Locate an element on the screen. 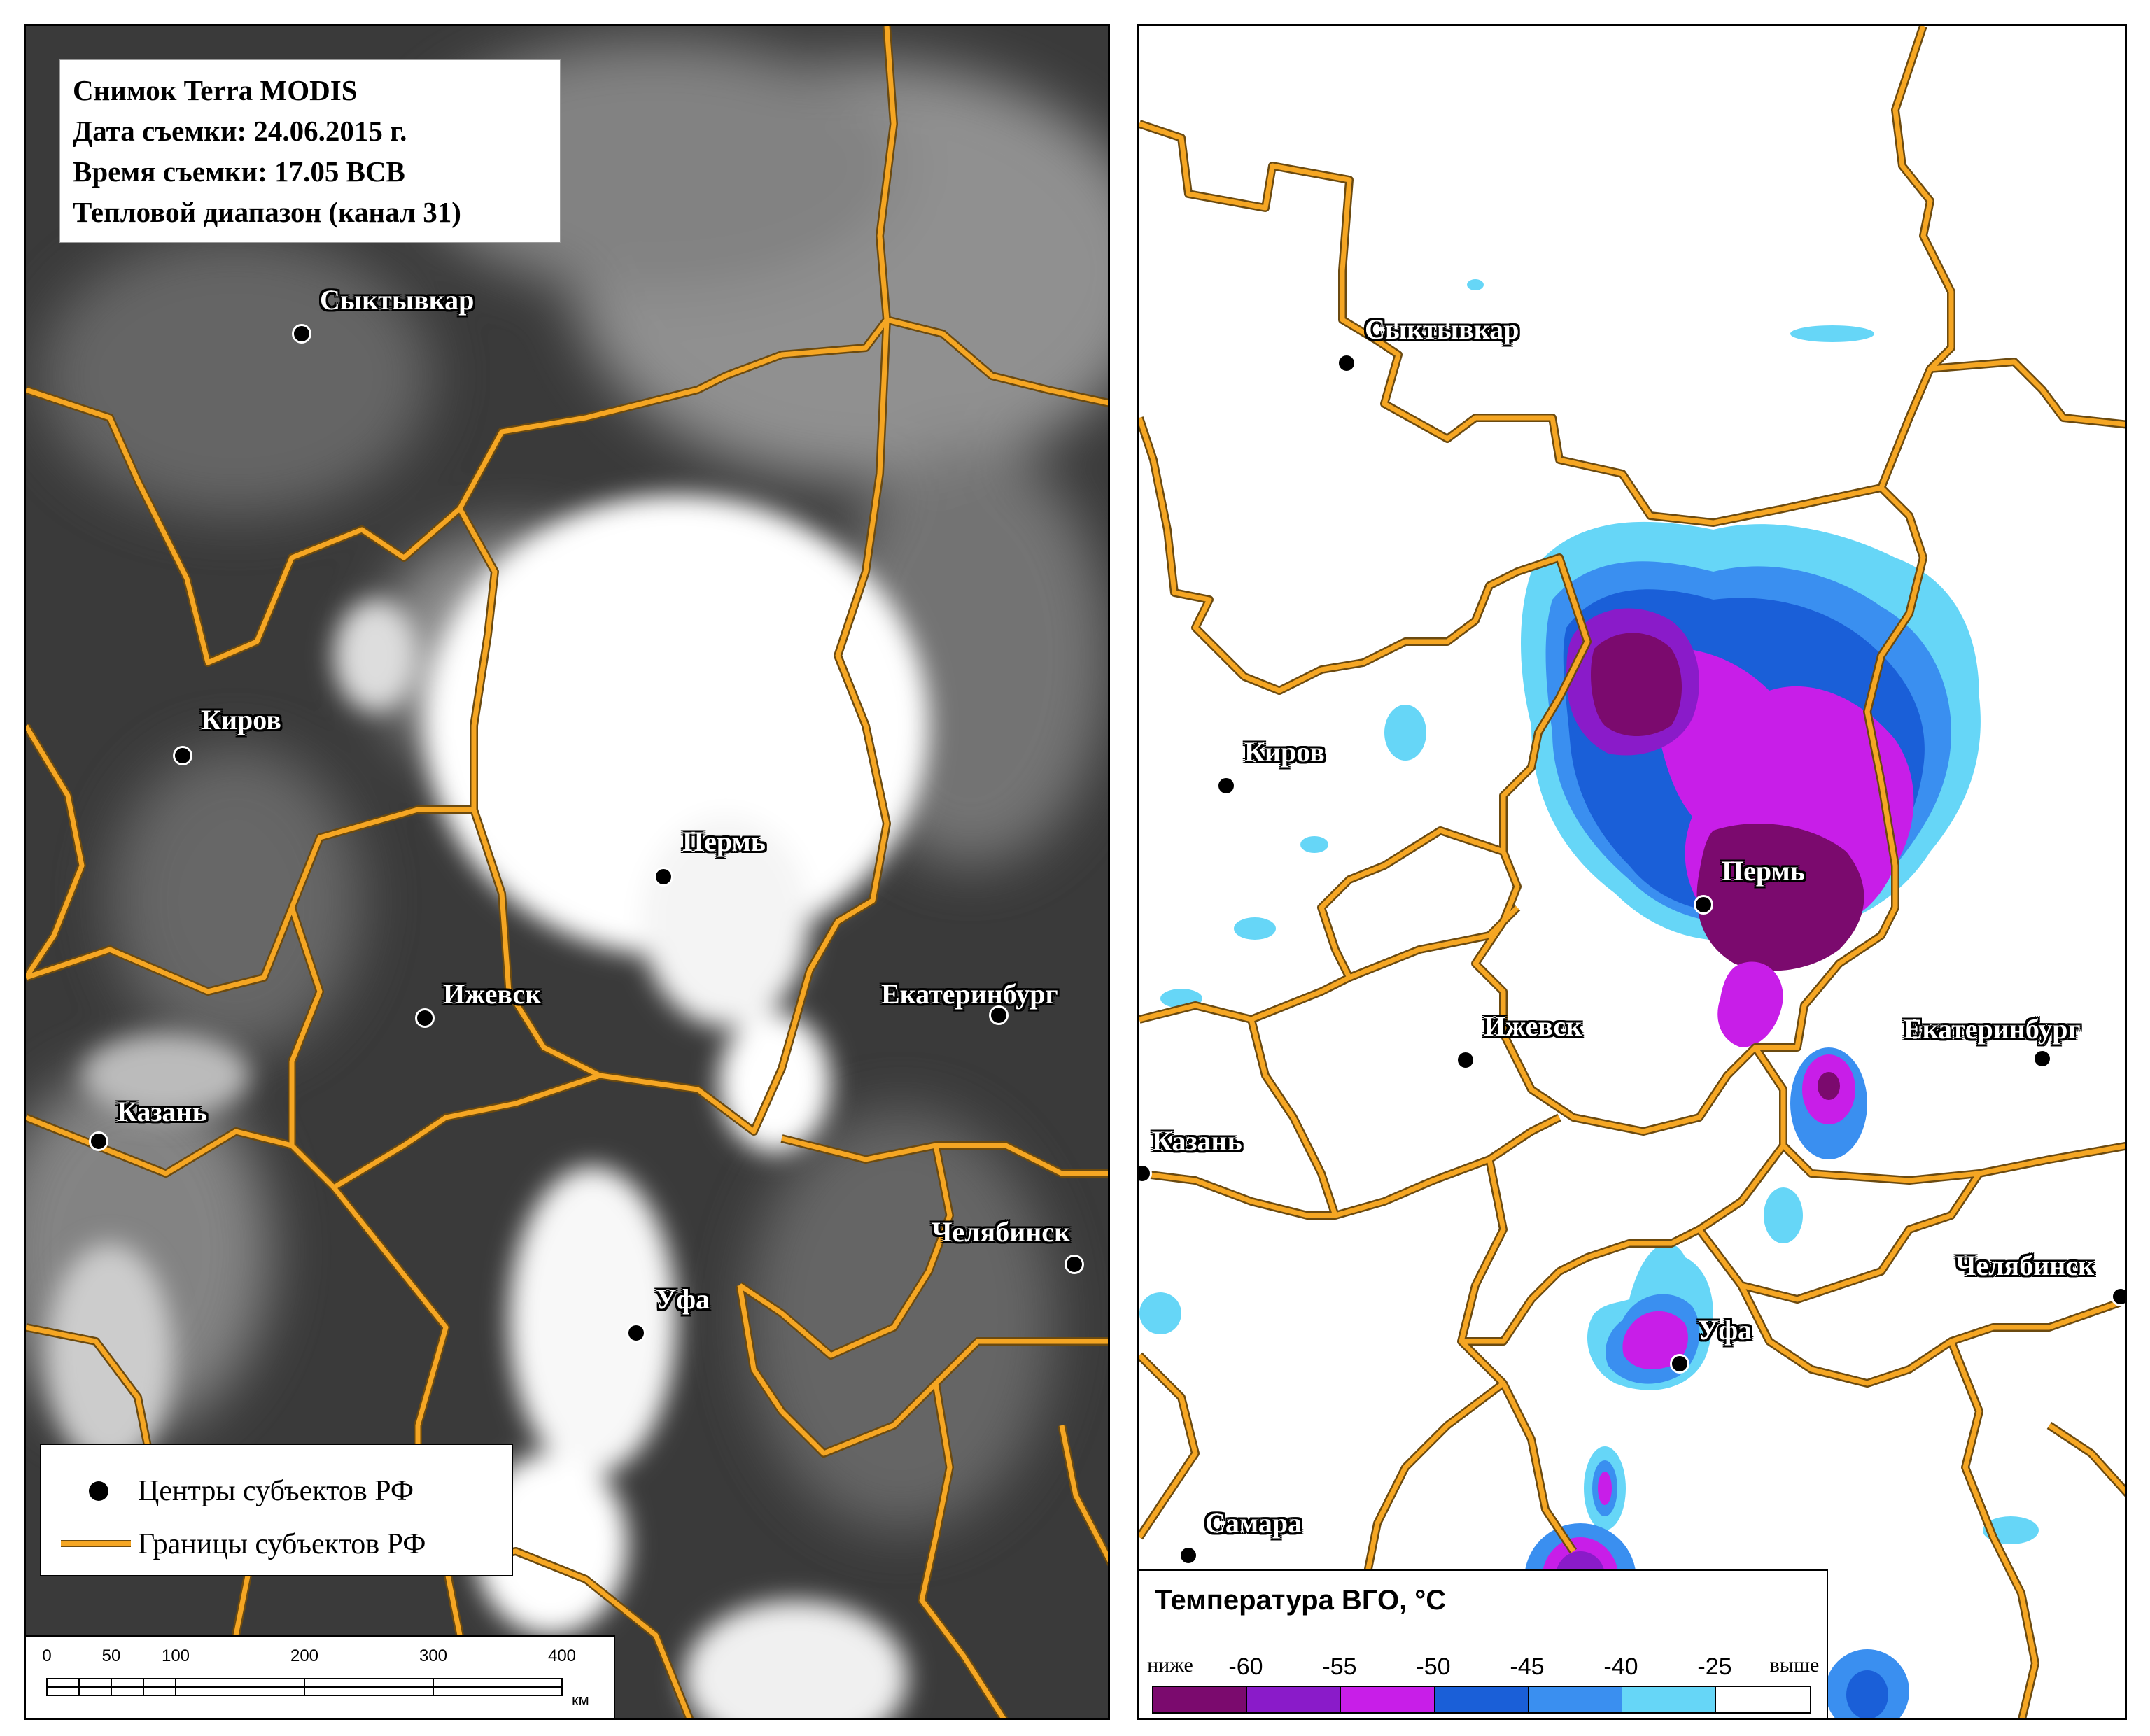  legend-label: -45 is located at coordinates (1527, 1666).